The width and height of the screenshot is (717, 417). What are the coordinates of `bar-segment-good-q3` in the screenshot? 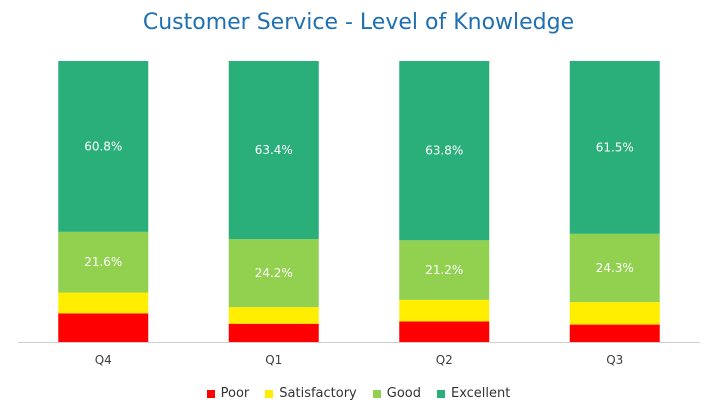 It's located at (614, 268).